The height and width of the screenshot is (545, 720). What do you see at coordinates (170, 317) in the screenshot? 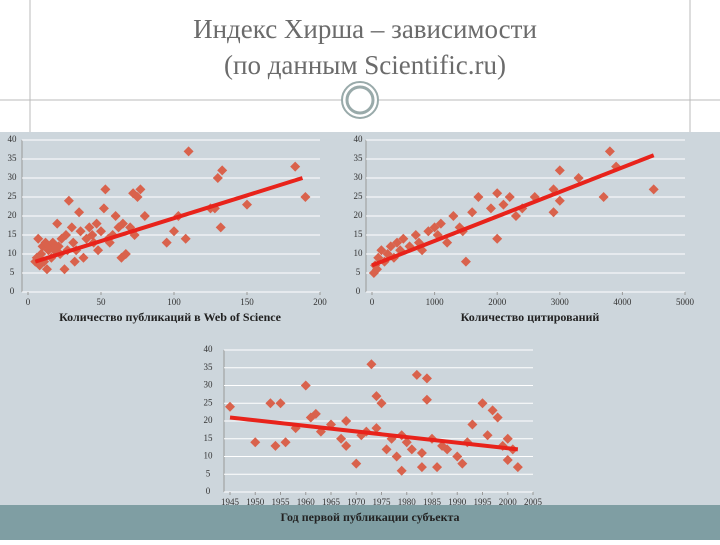
I see `x-axis-label: Количество публикаций в Web of Science` at bounding box center [170, 317].